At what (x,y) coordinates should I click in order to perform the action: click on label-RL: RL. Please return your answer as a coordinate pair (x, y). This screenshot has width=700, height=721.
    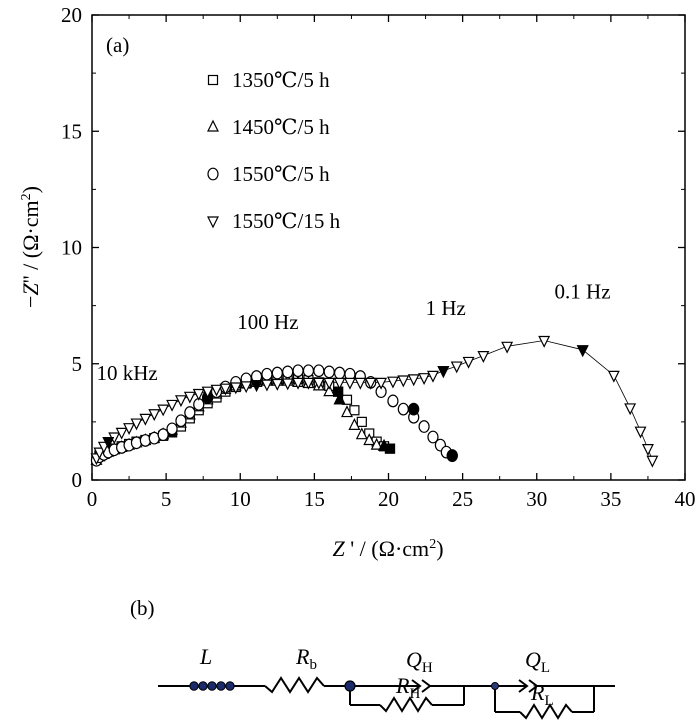
    Looking at the image, I should click on (542, 694).